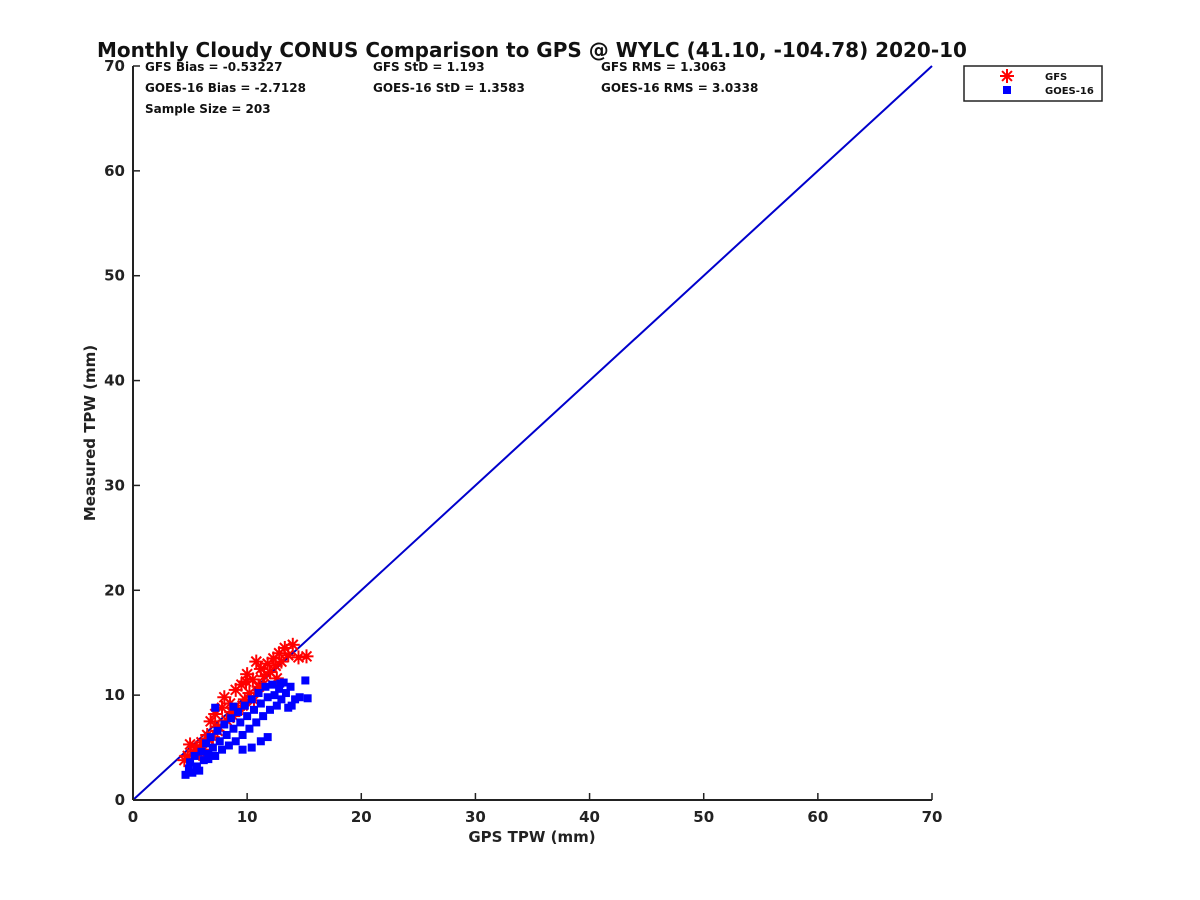 The image size is (1200, 900). What do you see at coordinates (114, 590) in the screenshot?
I see `y-tick-label: 20` at bounding box center [114, 590].